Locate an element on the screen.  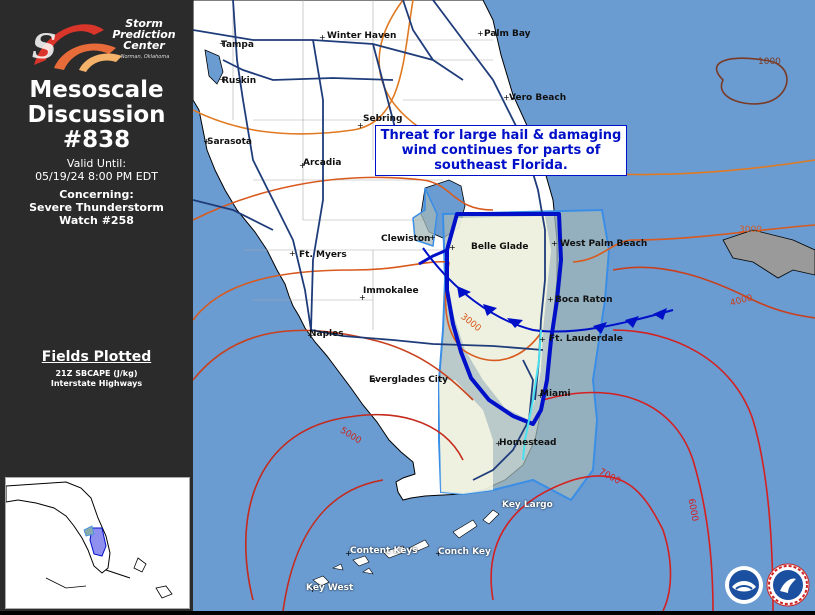
city-label-arcadia: Arcadia is located at coordinates (322, 163).